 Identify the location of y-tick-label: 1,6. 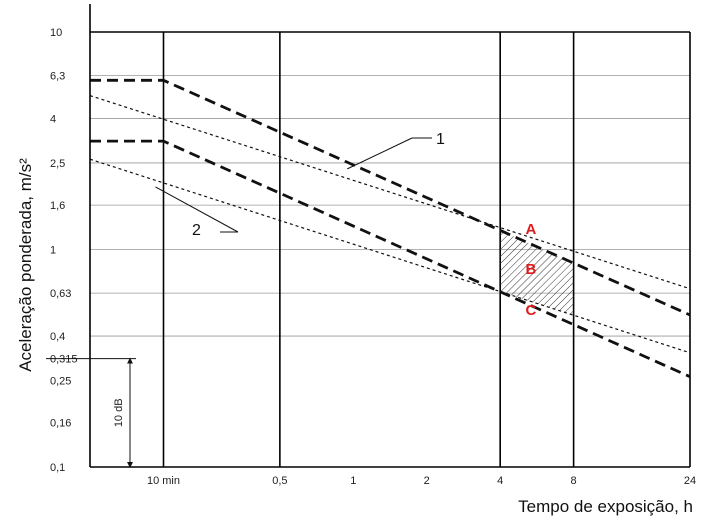
(57, 206).